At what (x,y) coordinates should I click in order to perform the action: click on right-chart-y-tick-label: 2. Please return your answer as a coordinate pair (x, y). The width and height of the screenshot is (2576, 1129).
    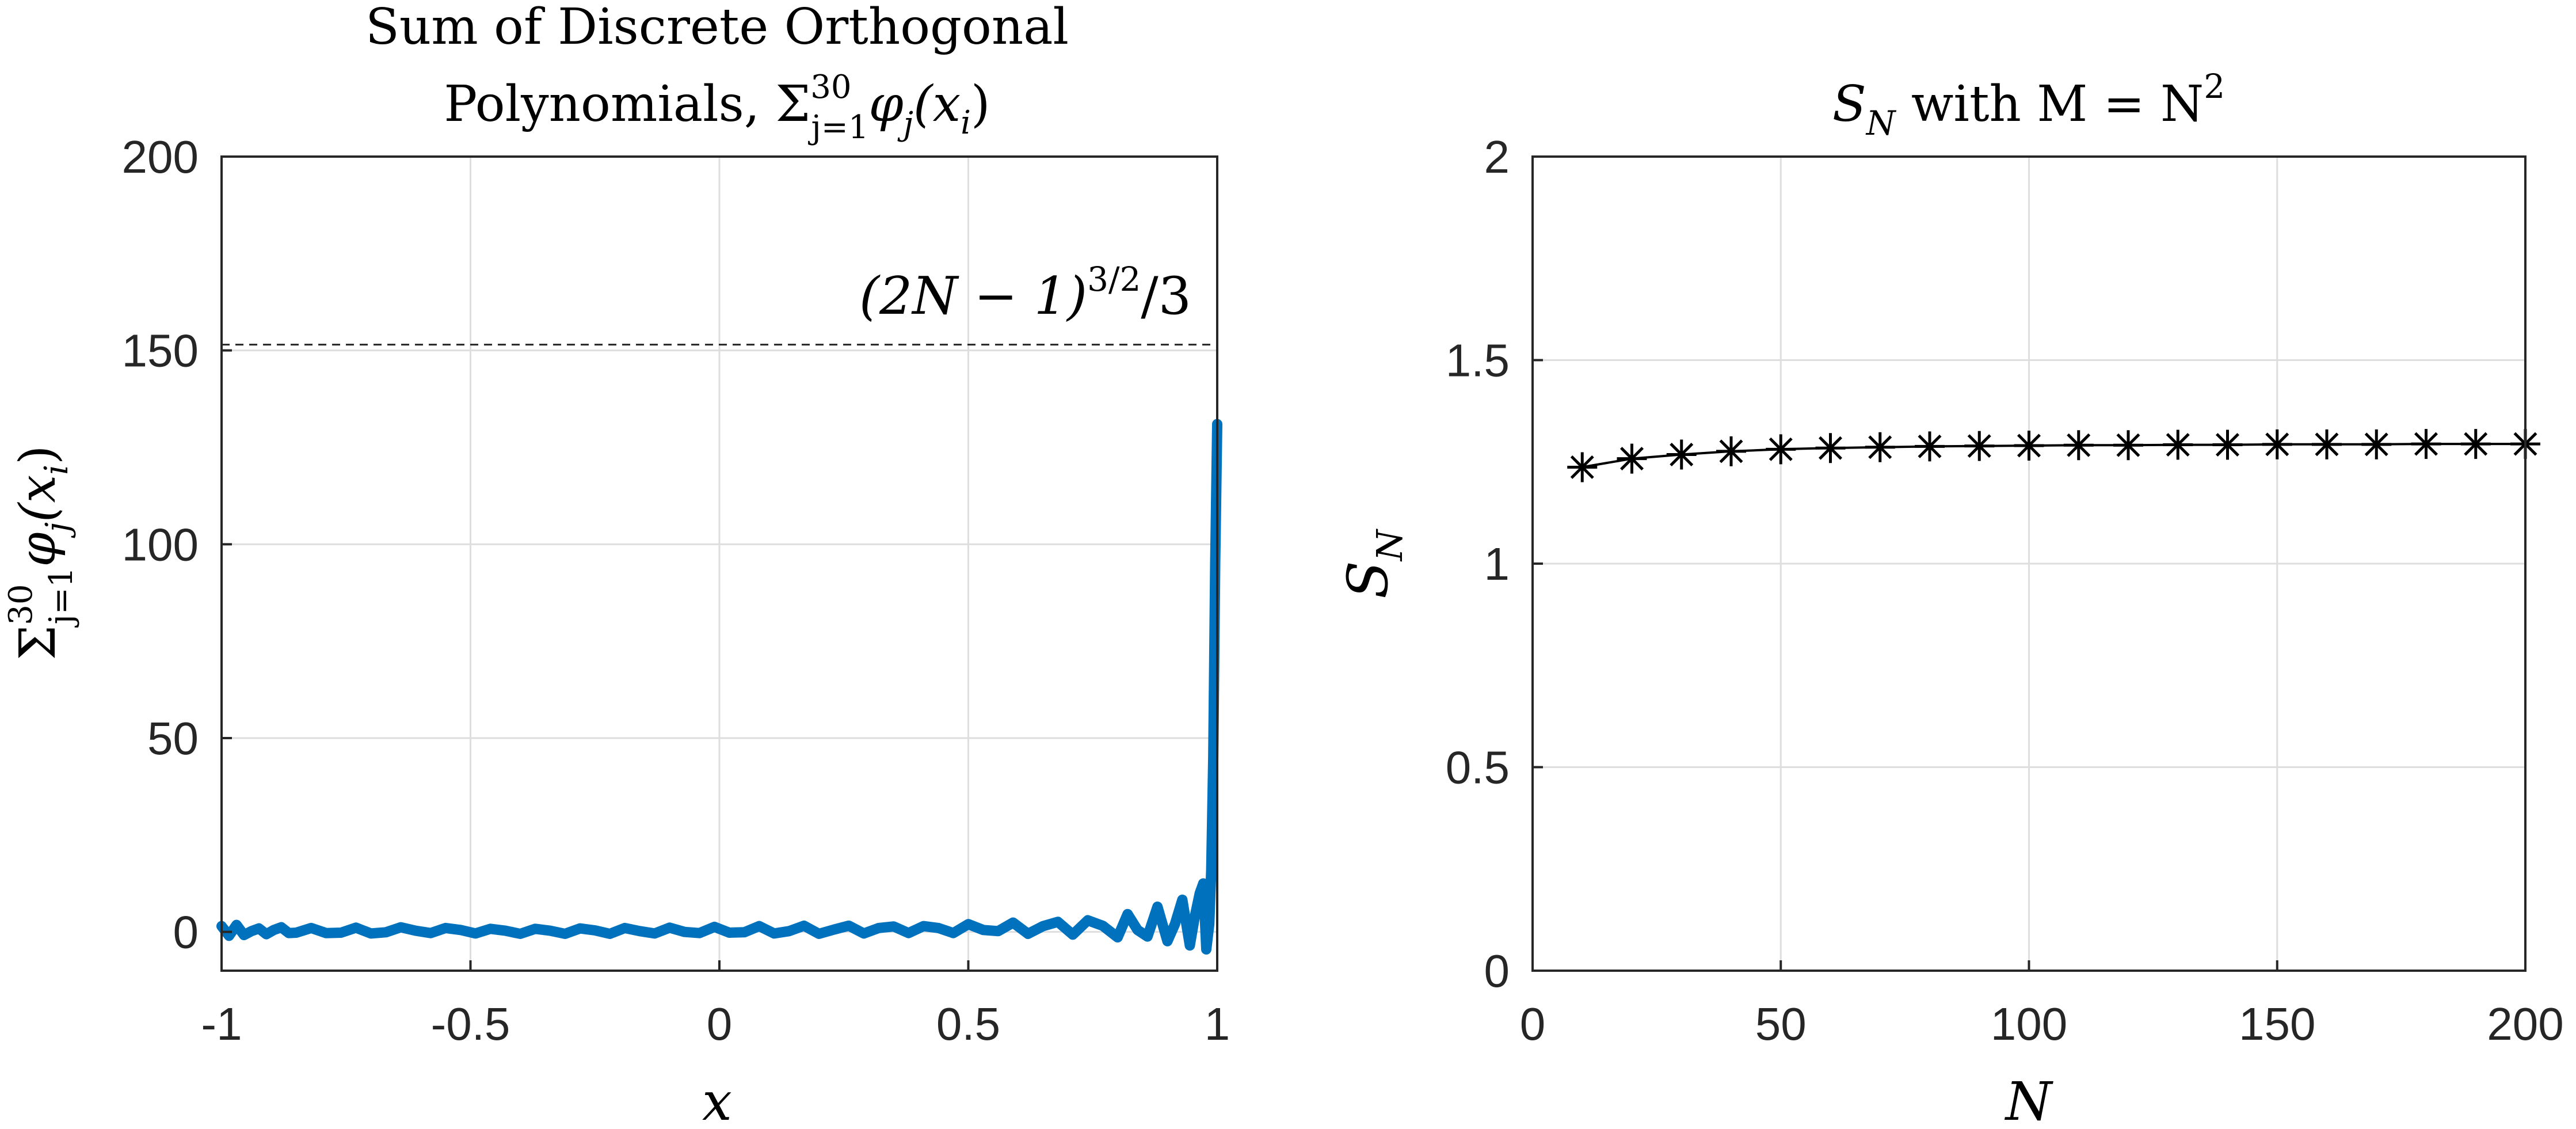
    Looking at the image, I should click on (1497, 157).